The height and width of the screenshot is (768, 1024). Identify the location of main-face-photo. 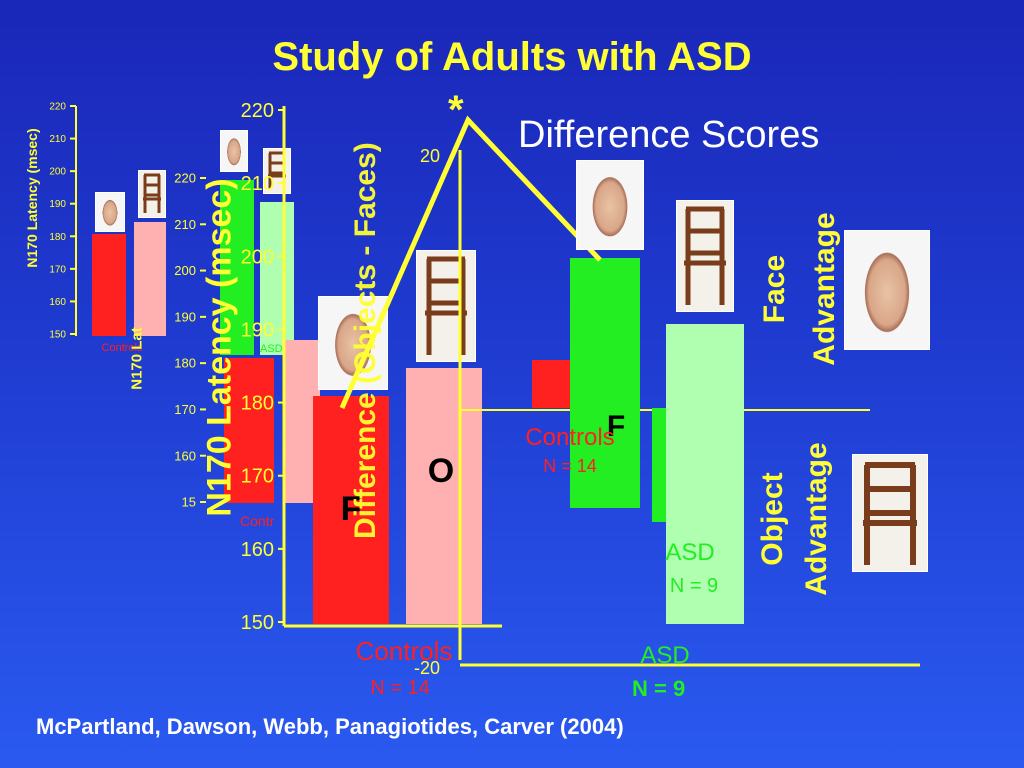
(353, 343).